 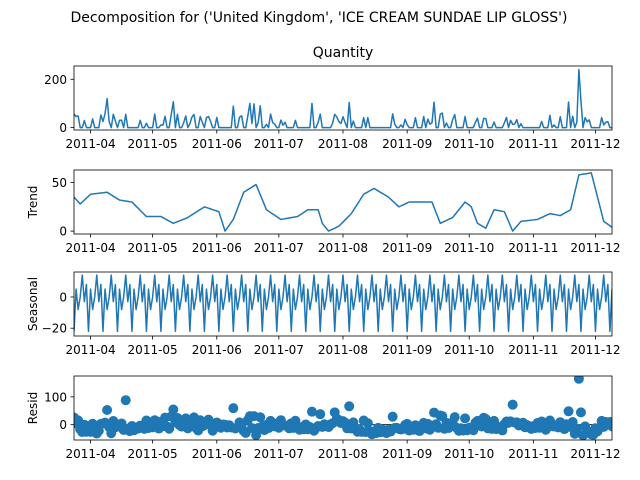 What do you see at coordinates (33, 203) in the screenshot?
I see `y-axis-label: Trend` at bounding box center [33, 203].